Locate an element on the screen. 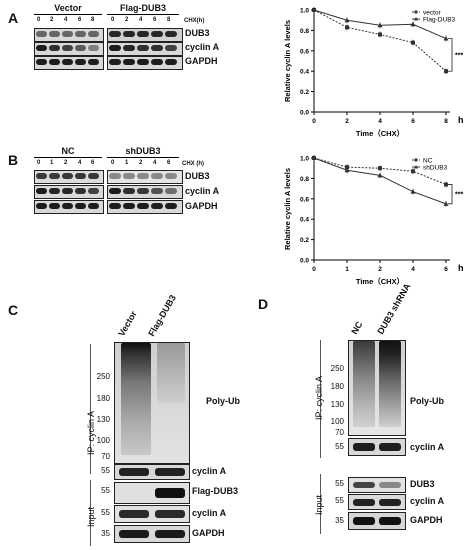 Image resolution: width=471 pixels, height=550 pixels. x-tick-label: 1 is located at coordinates (347, 269).